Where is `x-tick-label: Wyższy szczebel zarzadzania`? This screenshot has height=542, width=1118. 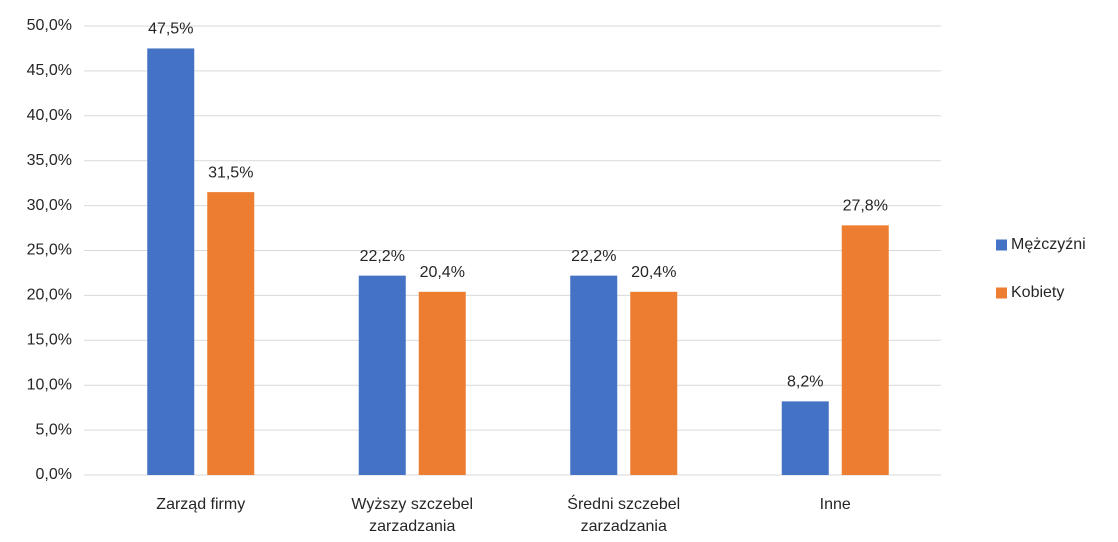
x-tick-label: Wyższy szczebel zarzadzania is located at coordinates (412, 515).